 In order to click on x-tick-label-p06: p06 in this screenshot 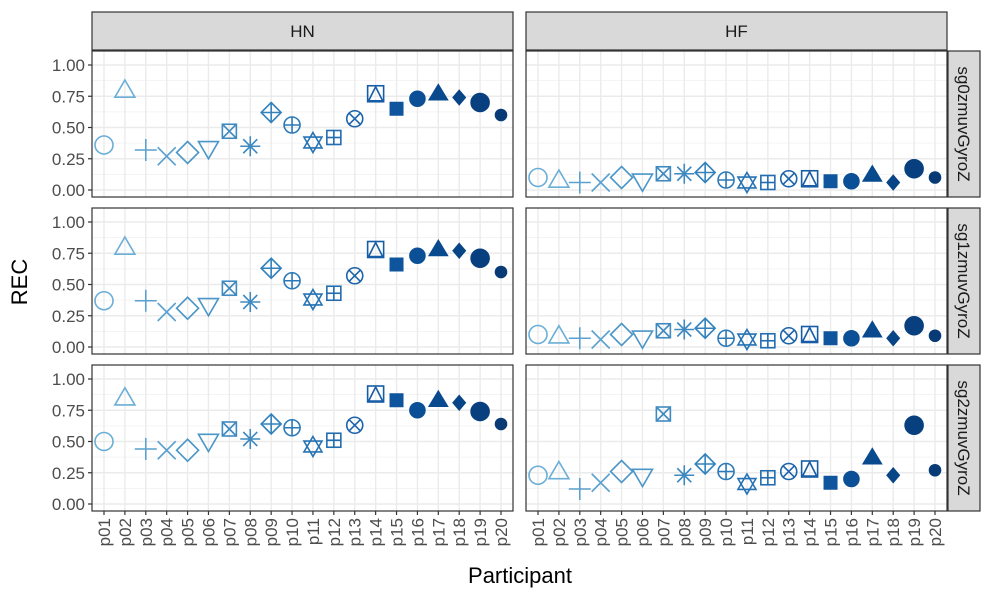, I will do `click(642, 532)`.